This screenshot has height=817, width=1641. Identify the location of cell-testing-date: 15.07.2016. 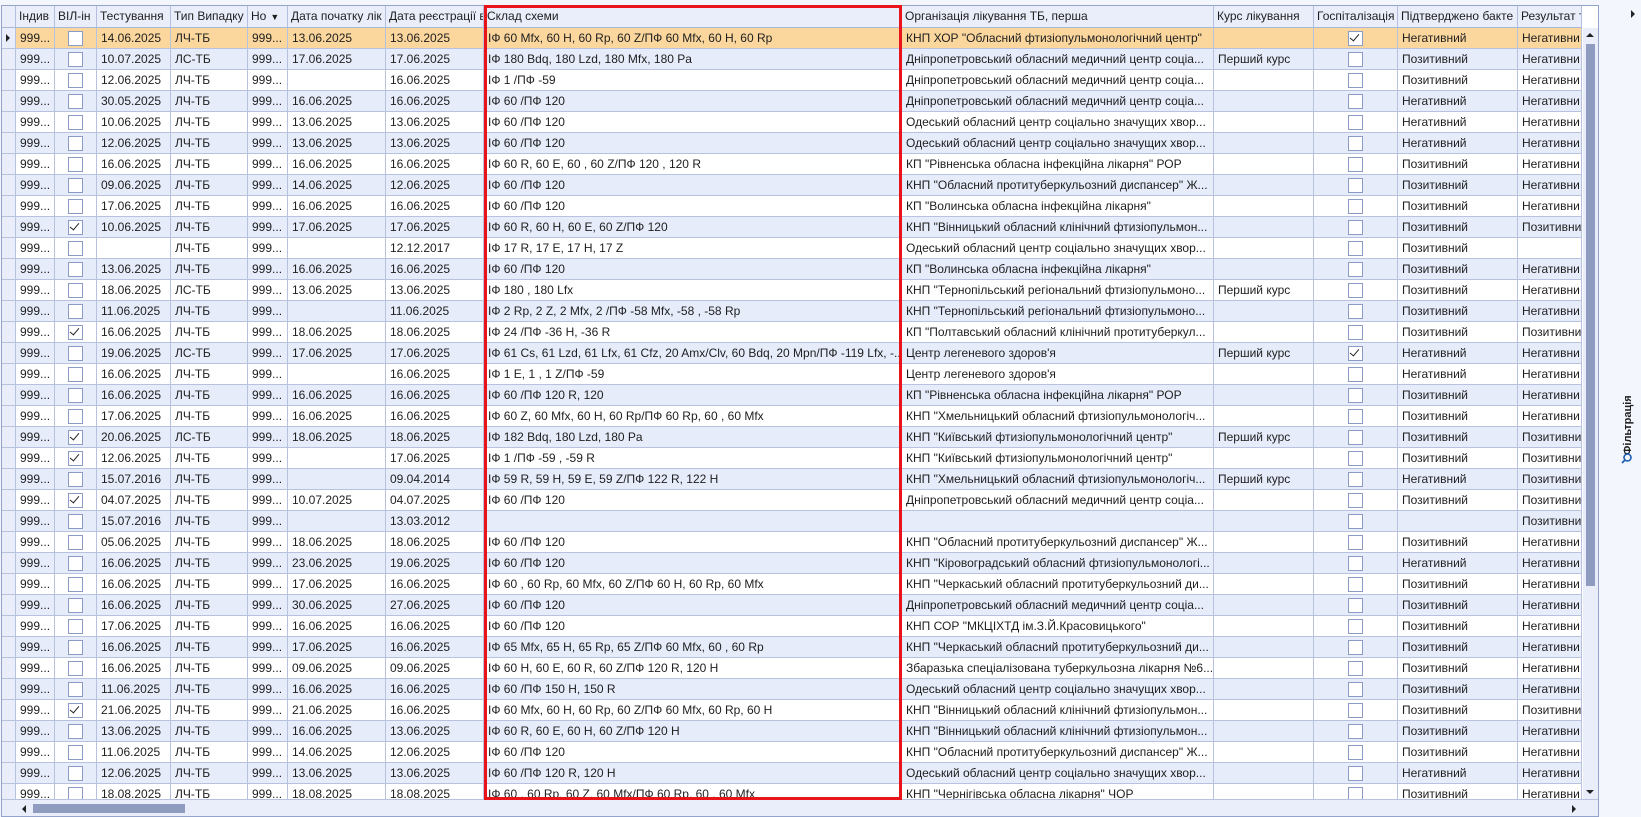
(134, 479).